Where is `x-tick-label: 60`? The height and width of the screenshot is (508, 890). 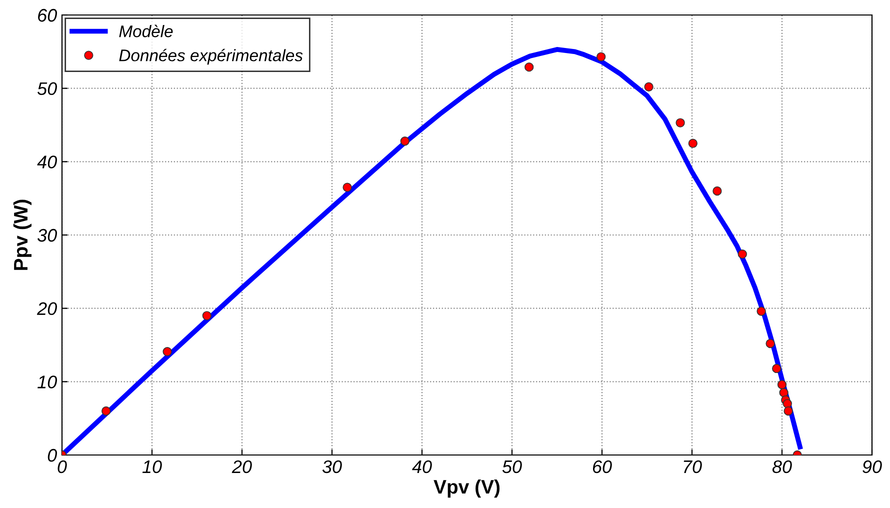 x-tick-label: 60 is located at coordinates (602, 467).